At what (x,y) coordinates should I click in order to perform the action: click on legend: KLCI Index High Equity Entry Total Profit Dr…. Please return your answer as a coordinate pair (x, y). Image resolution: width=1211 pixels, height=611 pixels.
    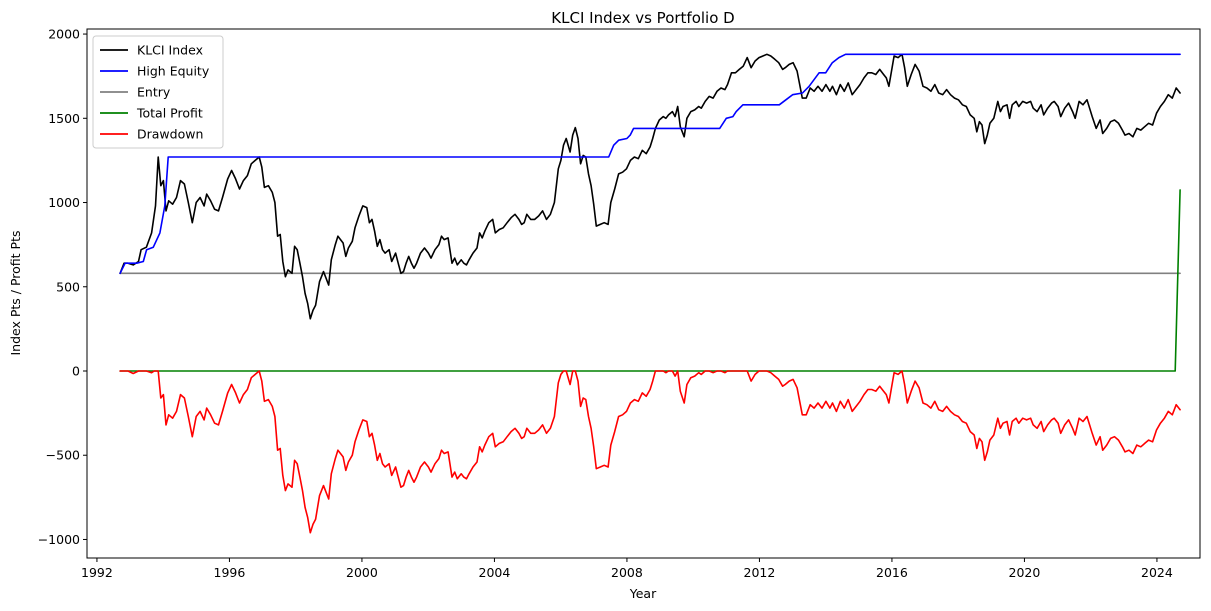
    Looking at the image, I should click on (158, 92).